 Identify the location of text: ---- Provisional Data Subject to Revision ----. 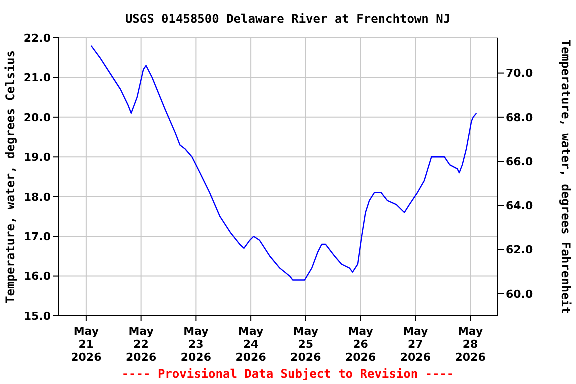
(288, 374).